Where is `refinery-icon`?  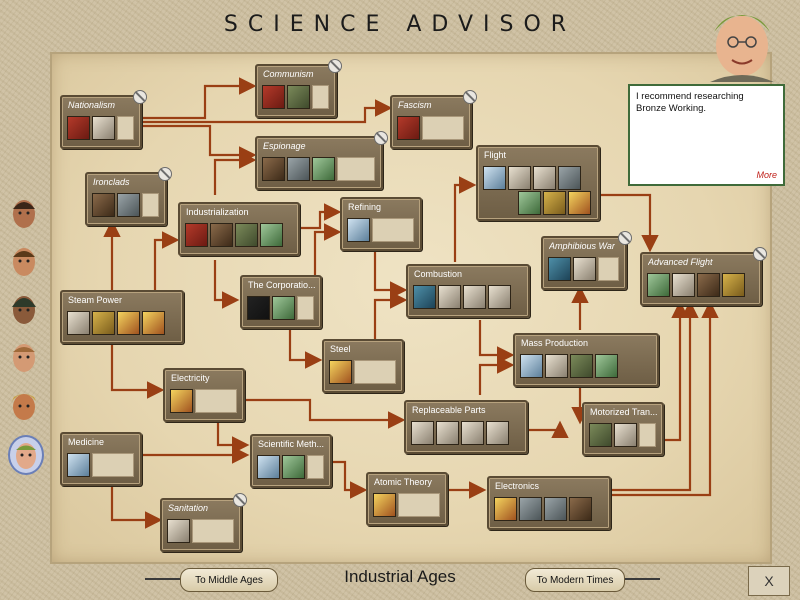
refinery-icon is located at coordinates (358, 230).